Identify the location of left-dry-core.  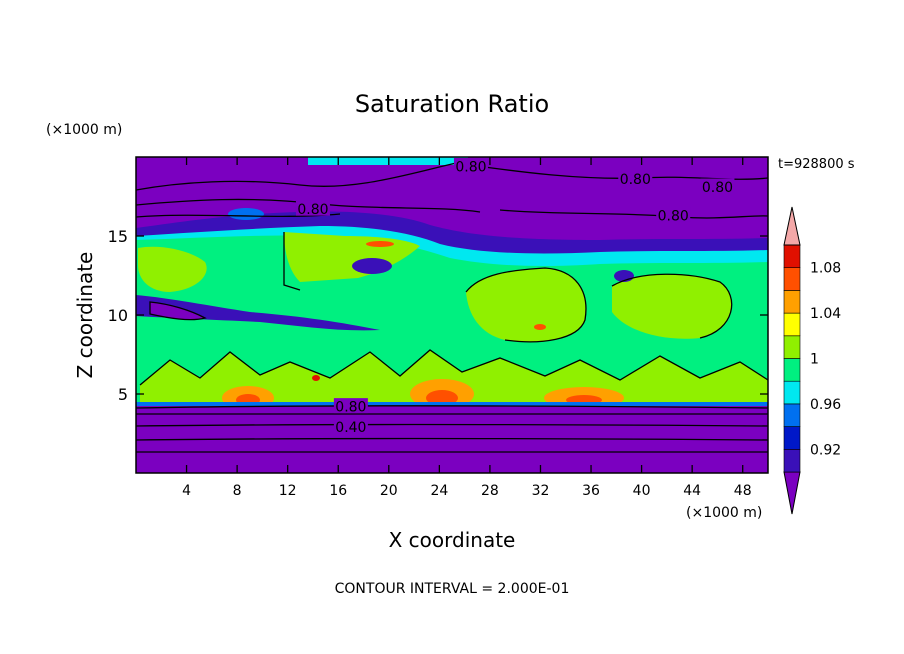
(177, 311).